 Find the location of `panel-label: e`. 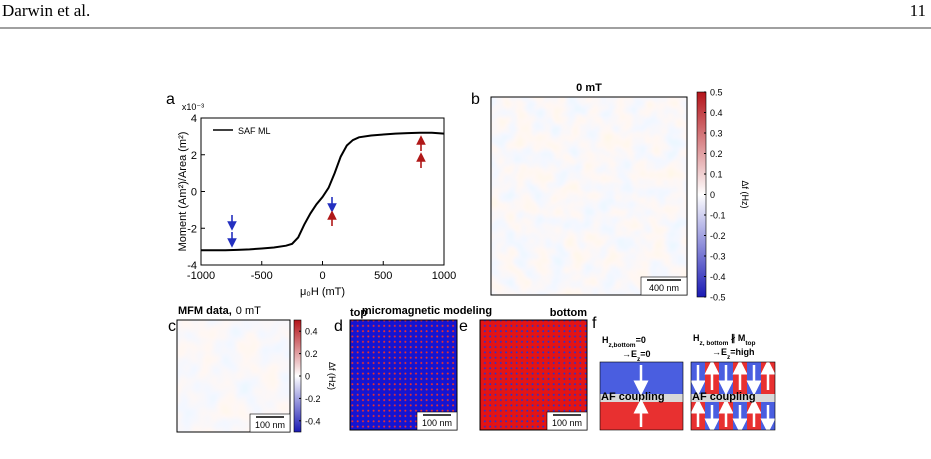

panel-label: e is located at coordinates (463, 326).